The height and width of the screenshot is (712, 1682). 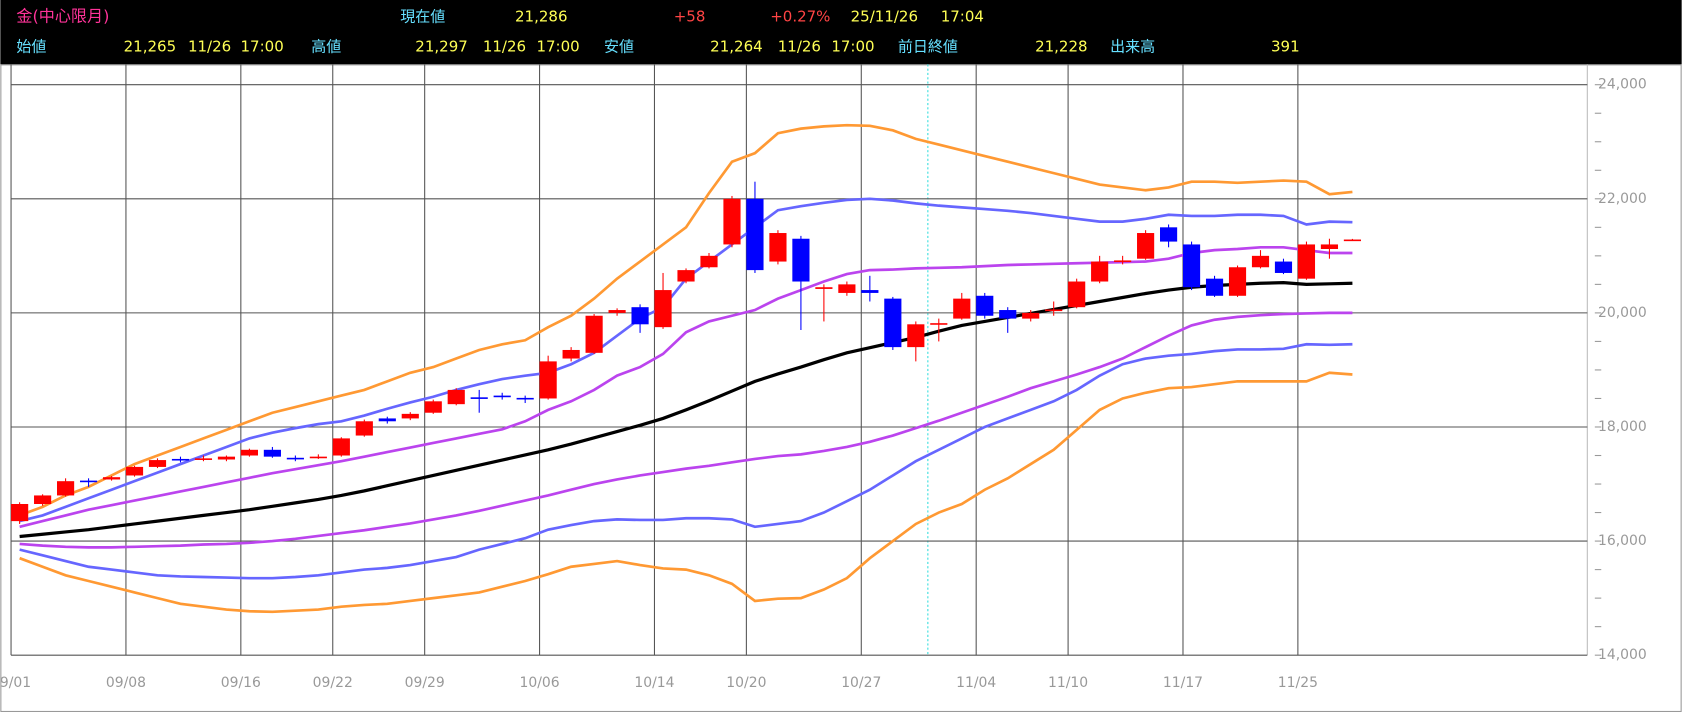 What do you see at coordinates (504, 47) in the screenshot?
I see `high-date: 11/26` at bounding box center [504, 47].